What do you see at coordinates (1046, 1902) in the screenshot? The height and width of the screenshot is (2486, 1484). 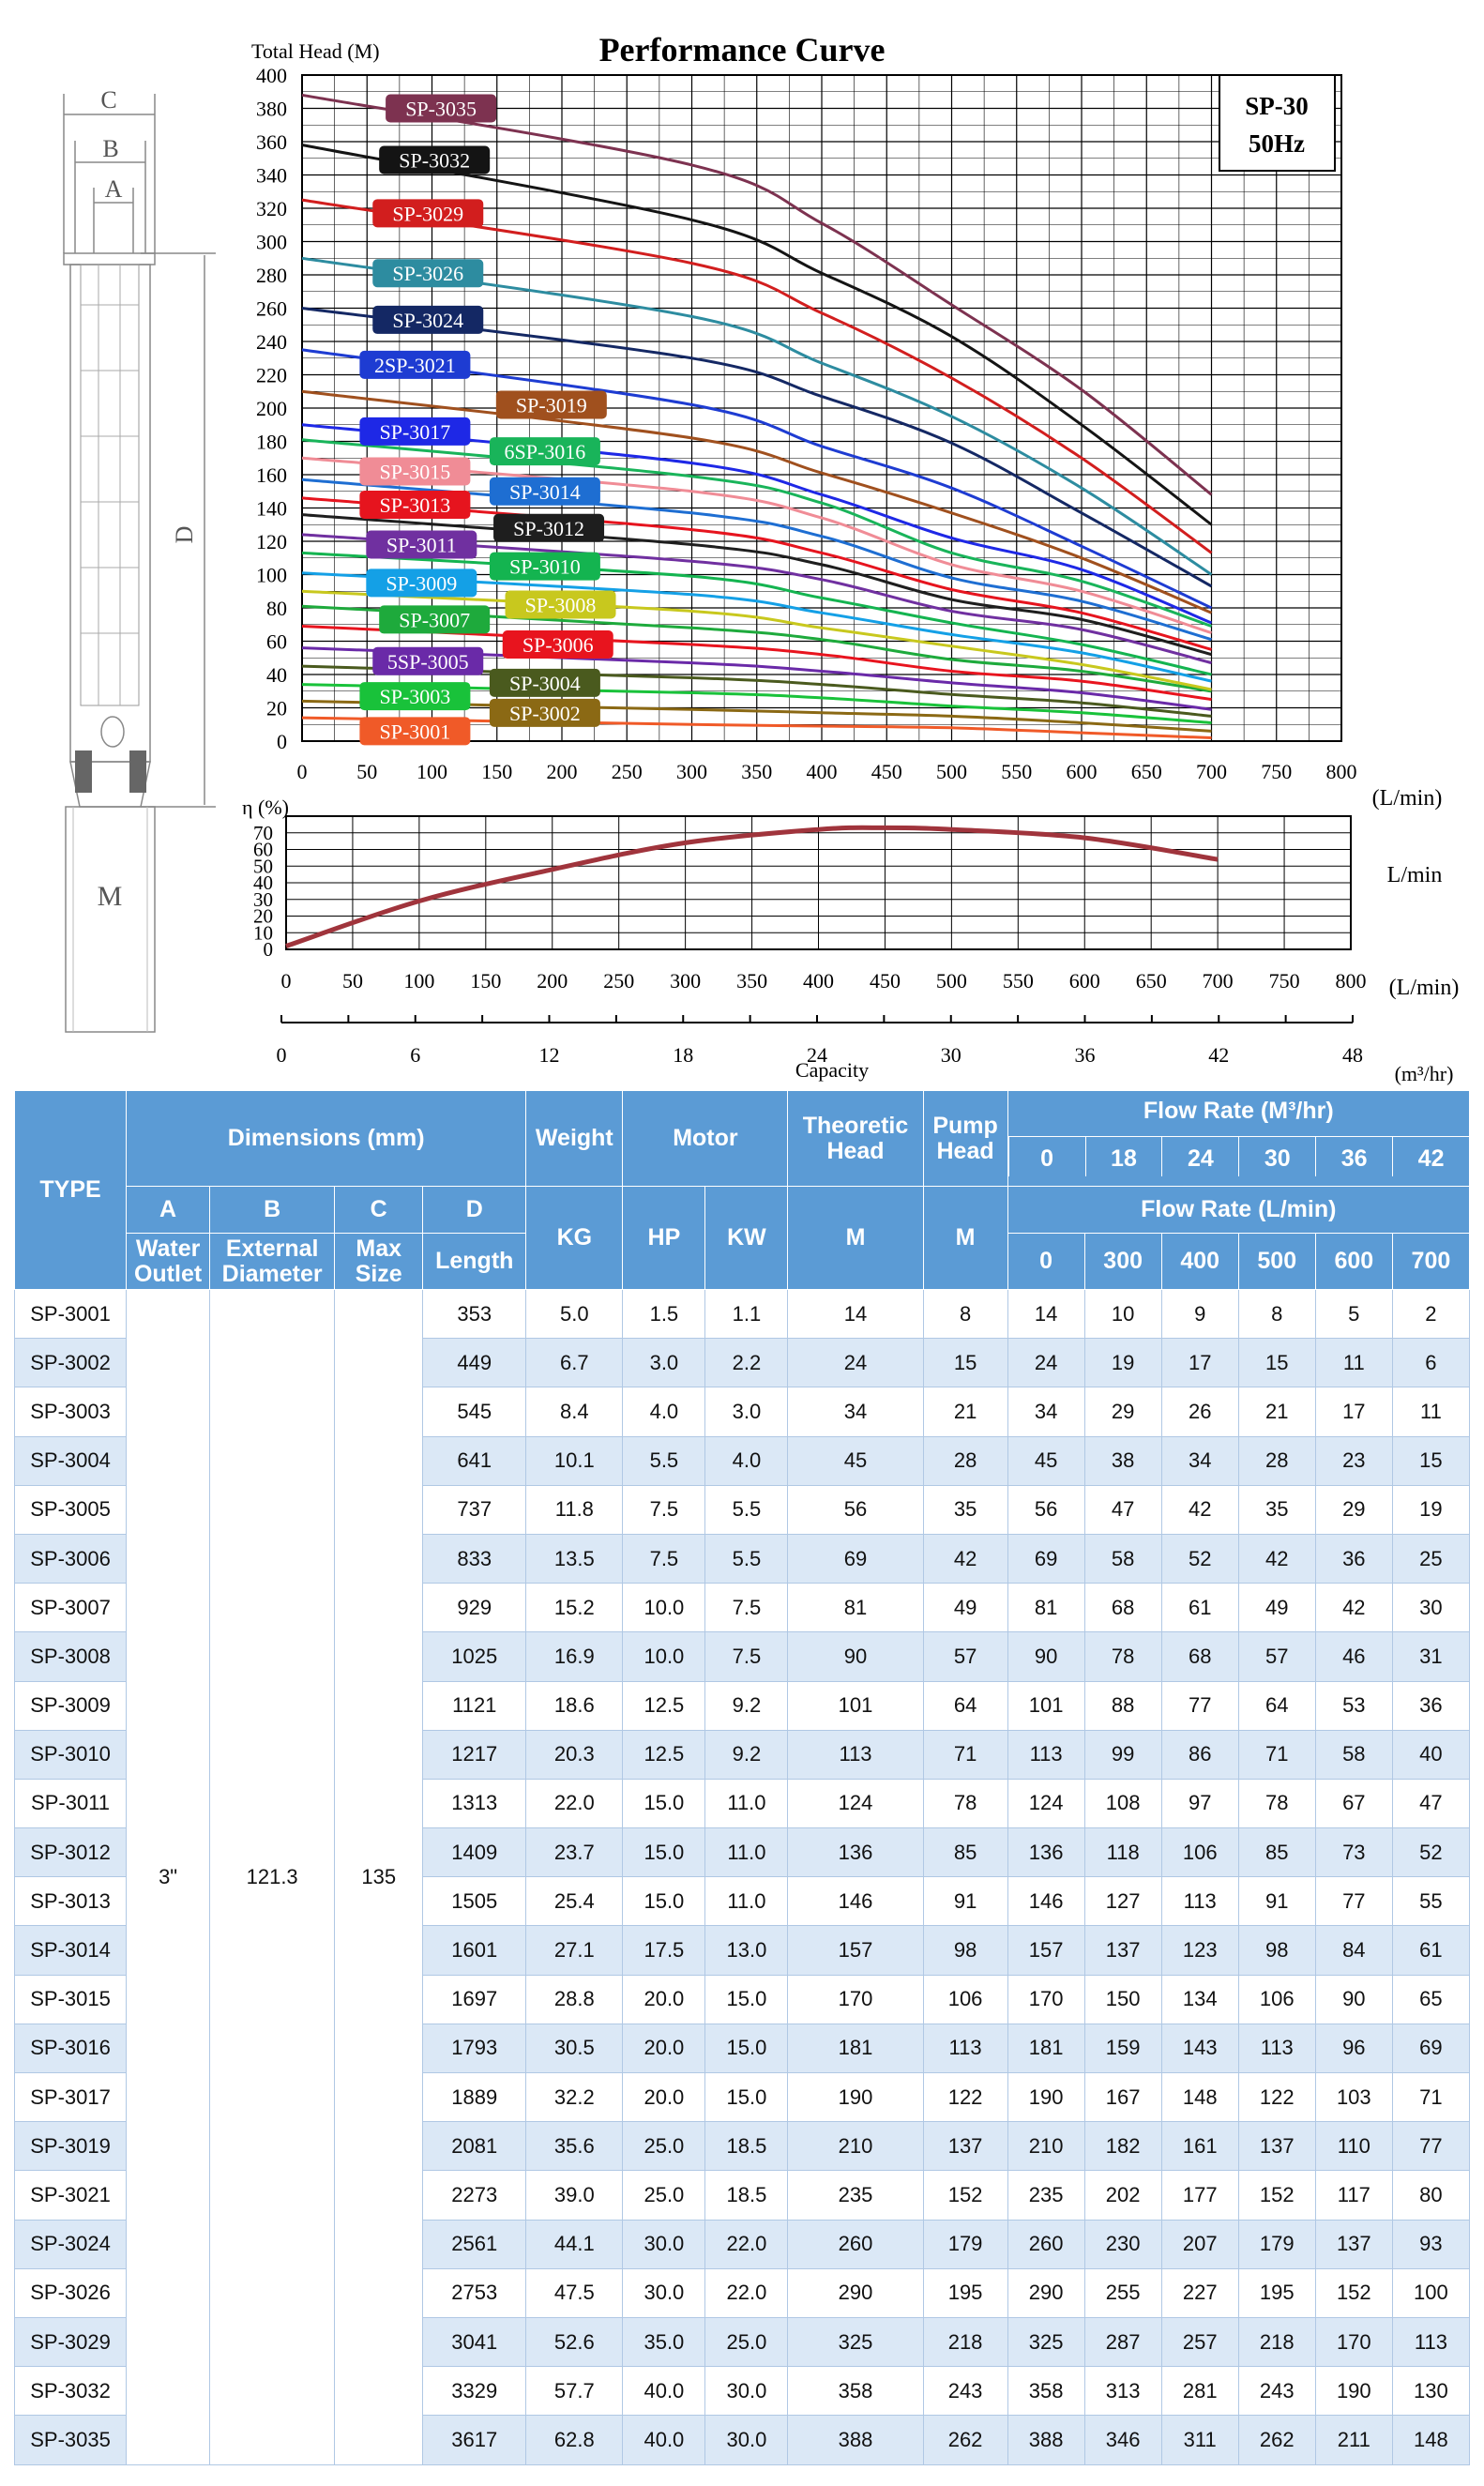 I see `cell-flow-0: 146` at bounding box center [1046, 1902].